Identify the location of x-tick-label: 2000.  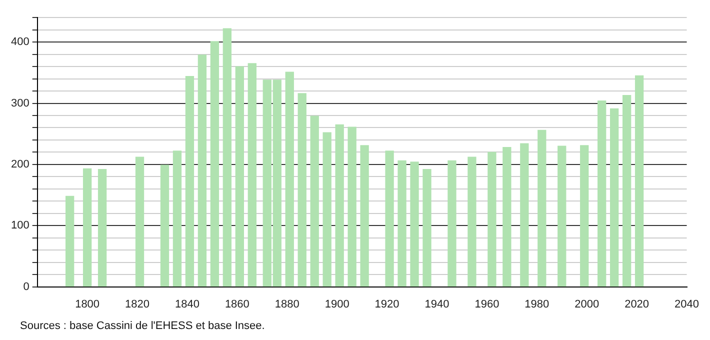
(587, 304).